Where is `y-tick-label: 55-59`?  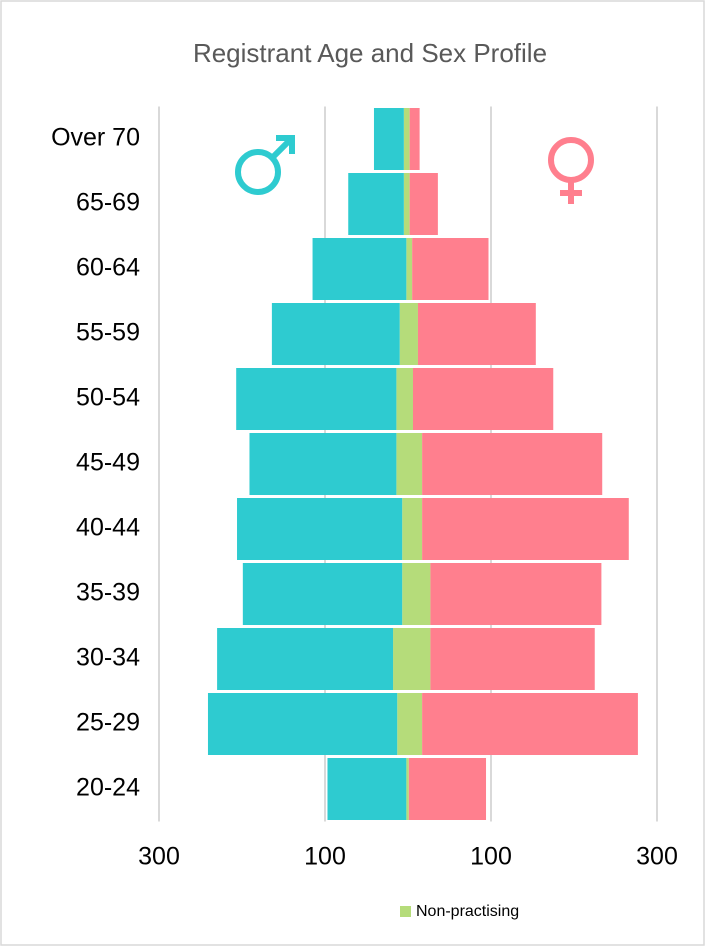 y-tick-label: 55-59 is located at coordinates (108, 333).